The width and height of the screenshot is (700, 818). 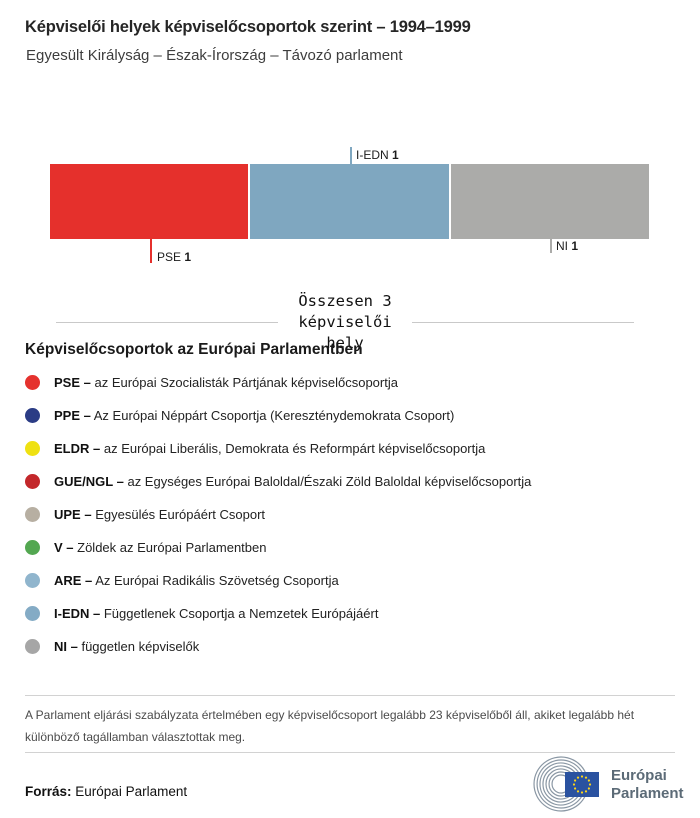 What do you see at coordinates (66, 646) in the screenshot?
I see `legend-abbr: NI –` at bounding box center [66, 646].